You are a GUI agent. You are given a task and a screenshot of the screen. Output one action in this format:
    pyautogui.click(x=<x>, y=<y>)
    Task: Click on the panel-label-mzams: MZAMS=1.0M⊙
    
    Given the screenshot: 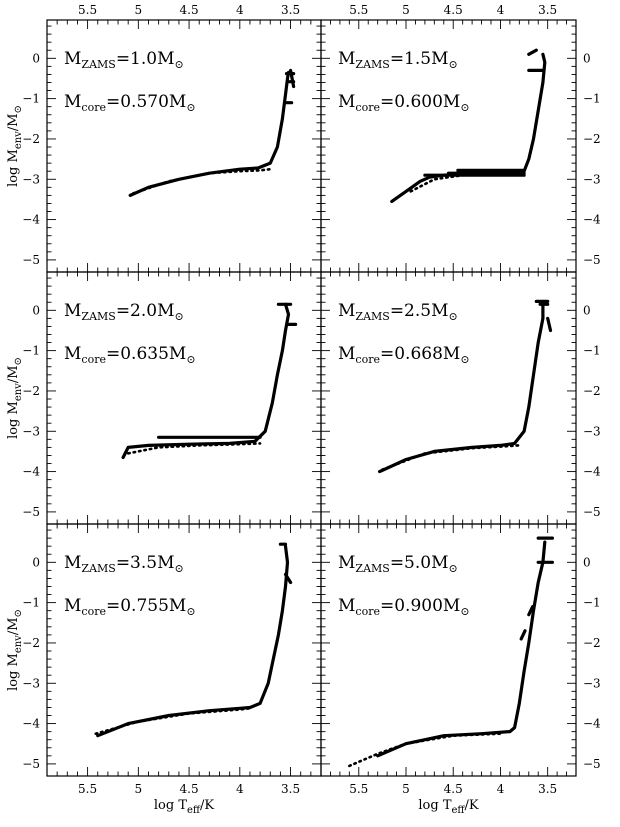 What is the action you would take?
    pyautogui.click(x=124, y=60)
    